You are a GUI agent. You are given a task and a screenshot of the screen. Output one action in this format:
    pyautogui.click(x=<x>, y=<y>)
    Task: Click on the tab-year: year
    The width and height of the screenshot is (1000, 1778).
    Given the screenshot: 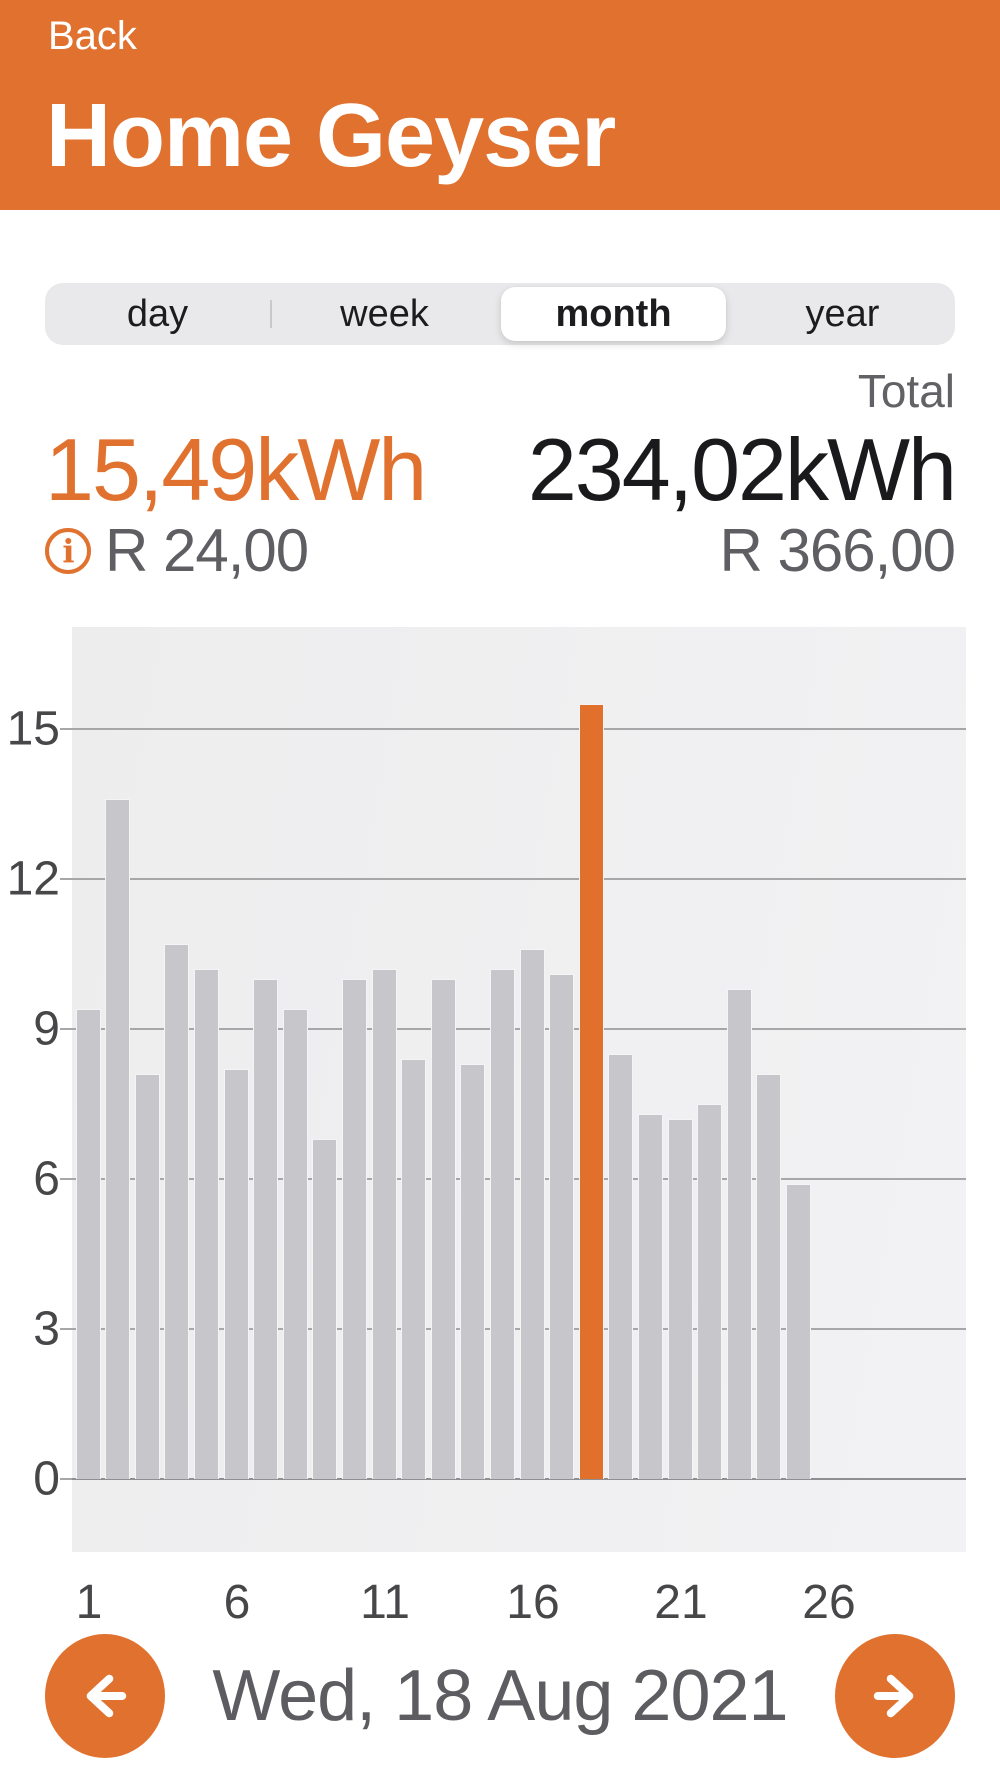 What is the action you would take?
    pyautogui.click(x=842, y=313)
    